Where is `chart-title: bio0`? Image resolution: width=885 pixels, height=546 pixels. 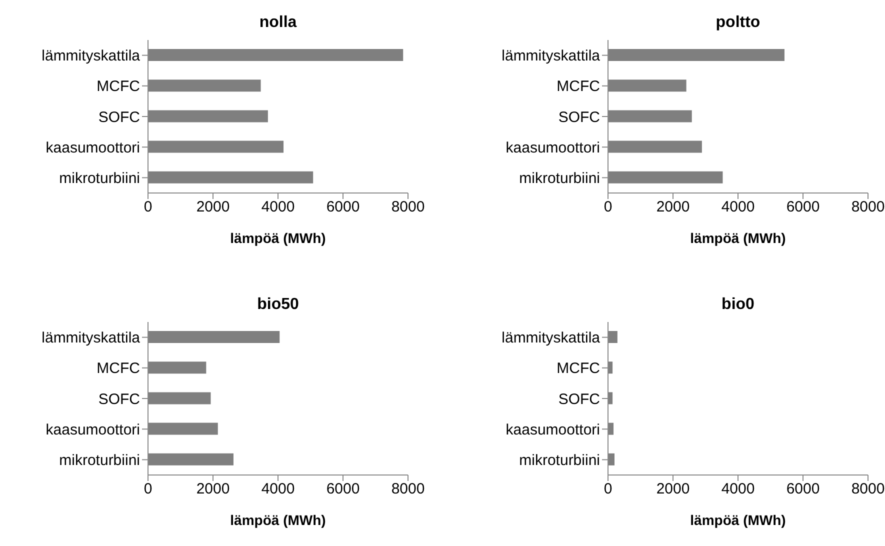 chart-title: bio0 is located at coordinates (738, 305).